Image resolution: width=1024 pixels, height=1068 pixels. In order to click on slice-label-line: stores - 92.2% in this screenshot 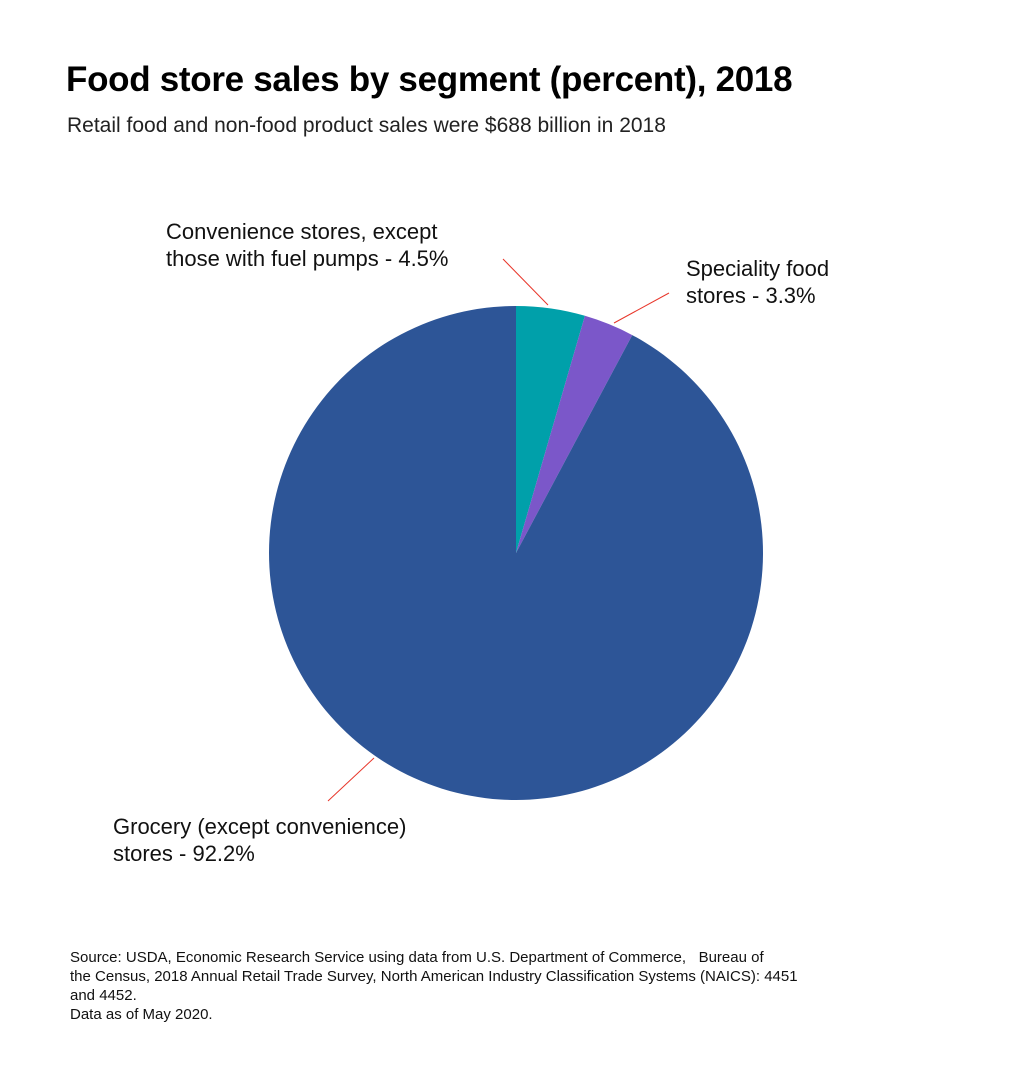, I will do `click(184, 853)`.